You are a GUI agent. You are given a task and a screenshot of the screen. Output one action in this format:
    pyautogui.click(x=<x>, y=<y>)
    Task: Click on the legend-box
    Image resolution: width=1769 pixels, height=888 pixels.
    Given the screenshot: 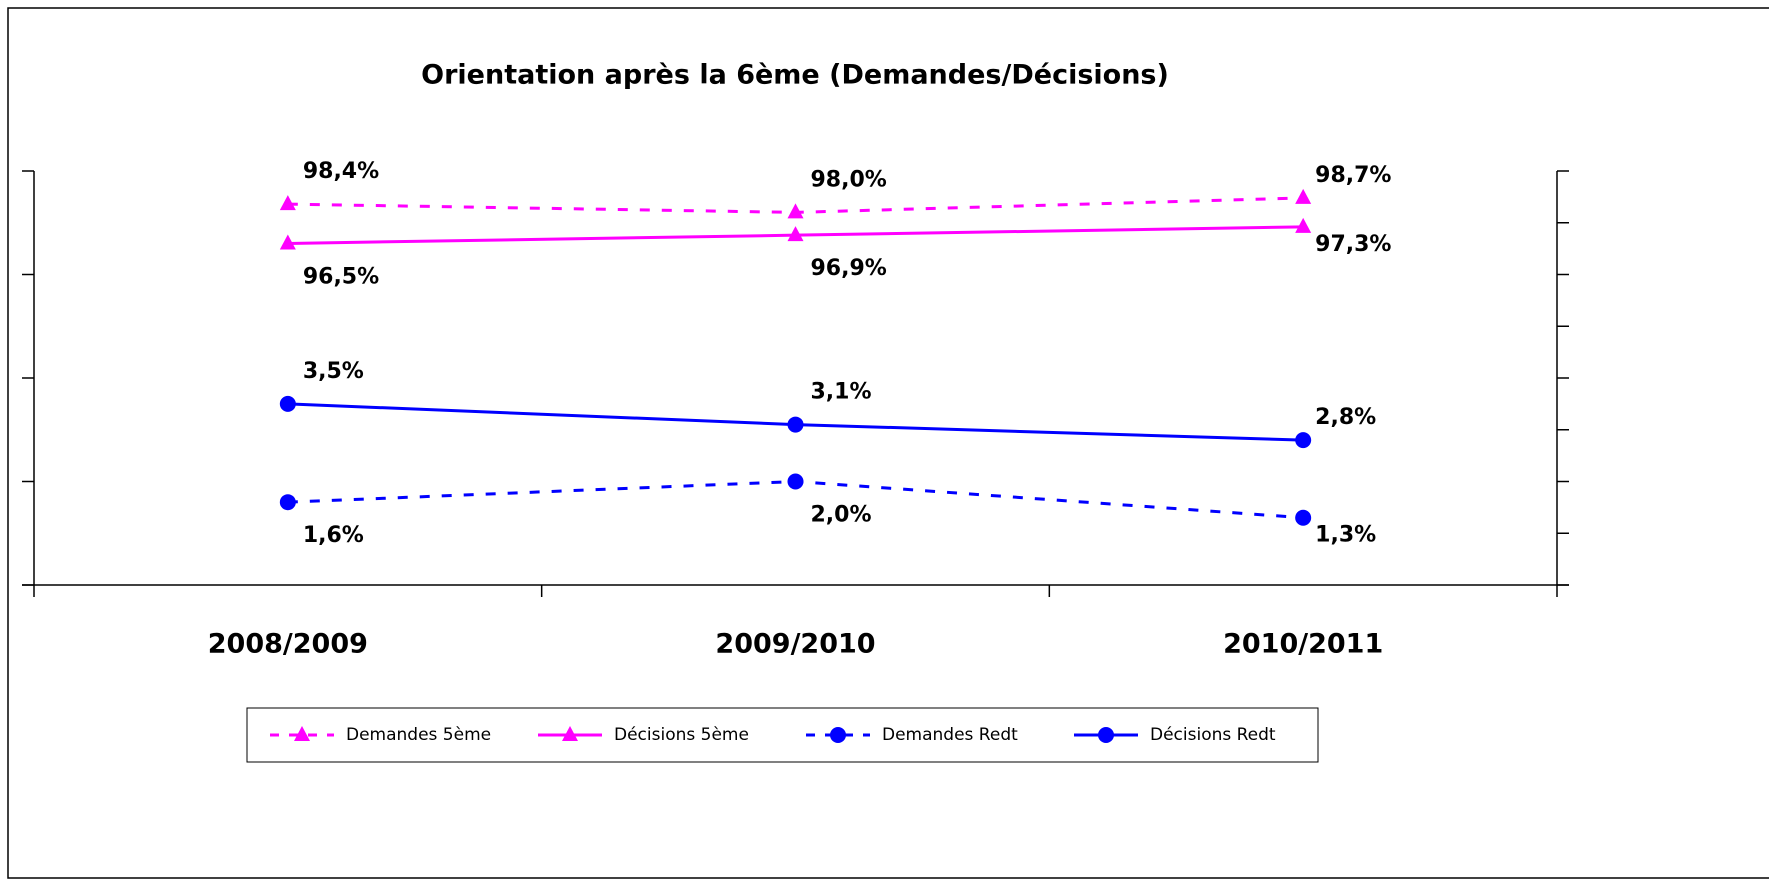 What is the action you would take?
    pyautogui.click(x=782, y=735)
    